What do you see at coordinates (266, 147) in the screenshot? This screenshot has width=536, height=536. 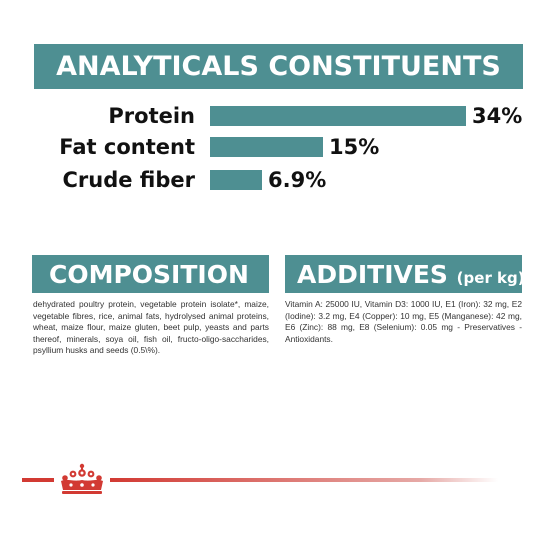 I see `fat-content-bar` at bounding box center [266, 147].